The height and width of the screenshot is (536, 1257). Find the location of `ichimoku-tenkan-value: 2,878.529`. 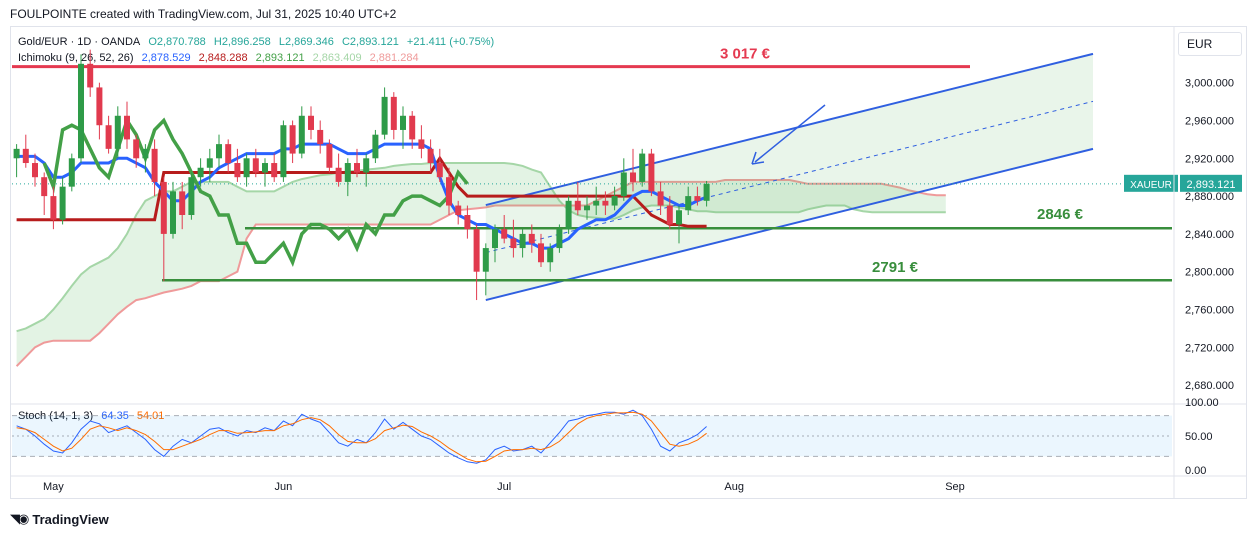

ichimoku-tenkan-value: 2,878.529 is located at coordinates (166, 58).